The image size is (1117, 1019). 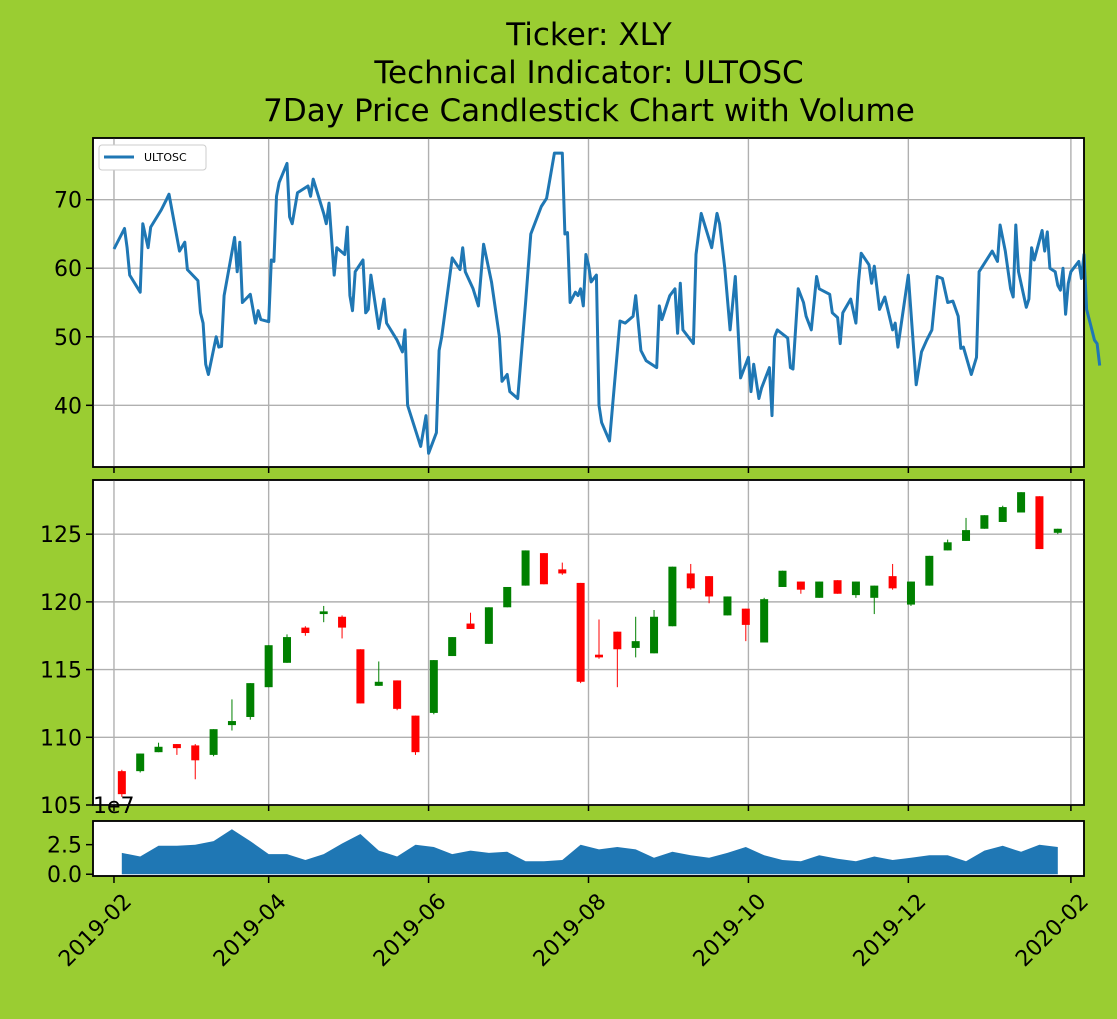 What do you see at coordinates (589, 852) in the screenshot?
I see `volume-area` at bounding box center [589, 852].